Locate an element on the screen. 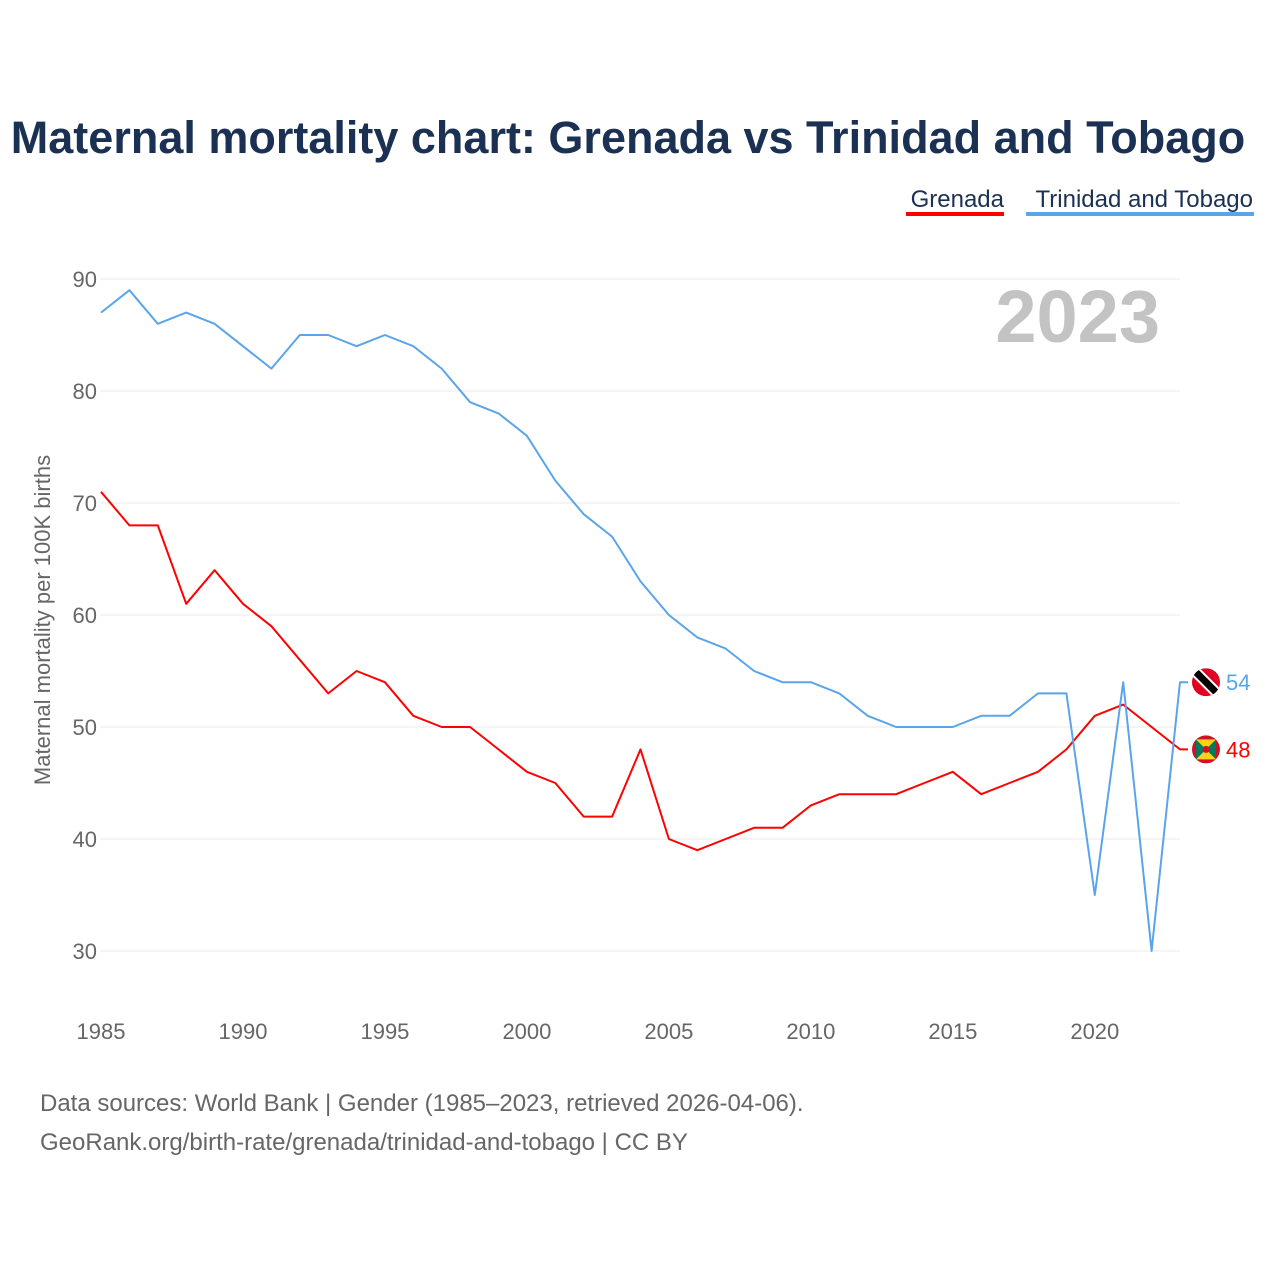  y-tick-label: 50 is located at coordinates (85, 727).